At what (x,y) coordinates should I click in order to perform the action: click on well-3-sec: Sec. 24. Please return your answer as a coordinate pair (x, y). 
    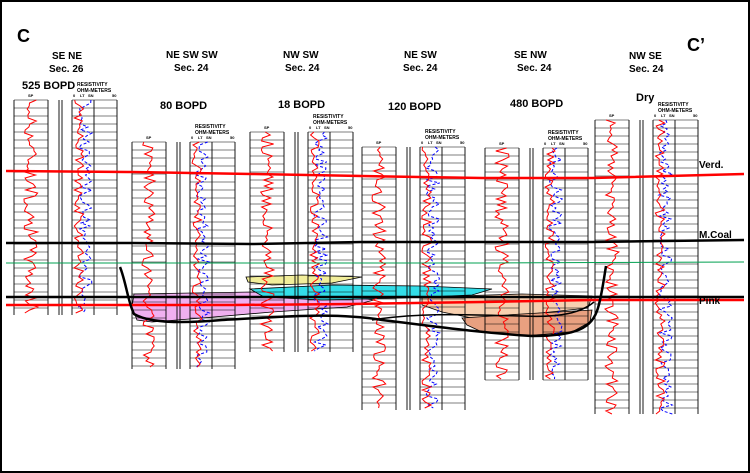
    Looking at the image, I should click on (302, 68).